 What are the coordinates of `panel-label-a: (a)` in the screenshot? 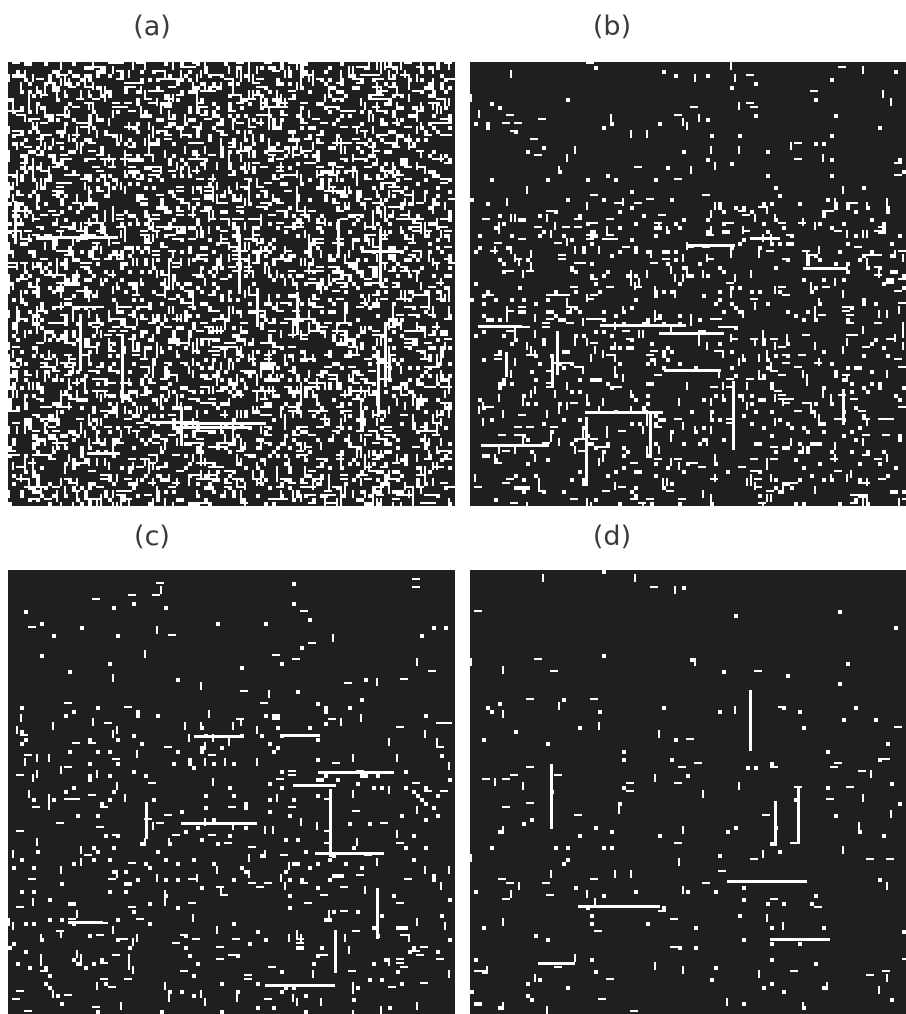 It's located at (152, 26).